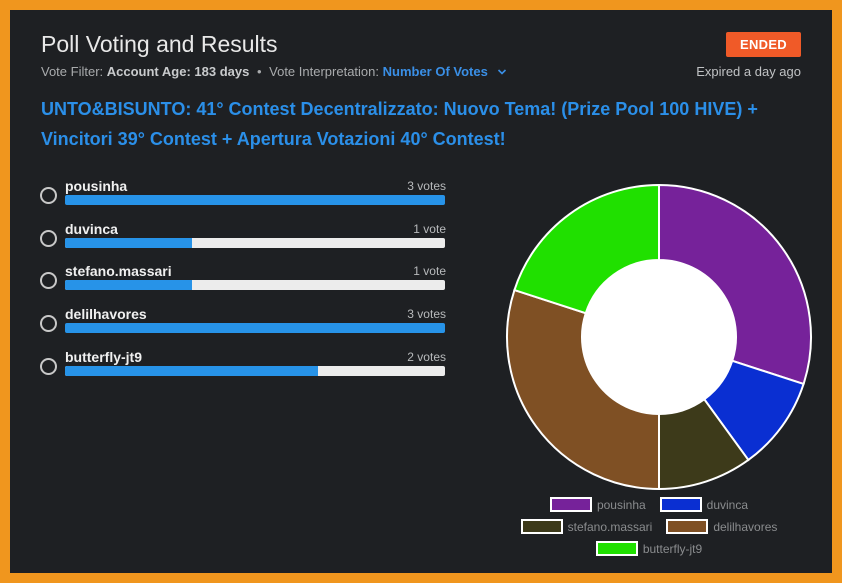 Image resolution: width=842 pixels, height=583 pixels. What do you see at coordinates (91, 229) in the screenshot?
I see `option-label: duvinca` at bounding box center [91, 229].